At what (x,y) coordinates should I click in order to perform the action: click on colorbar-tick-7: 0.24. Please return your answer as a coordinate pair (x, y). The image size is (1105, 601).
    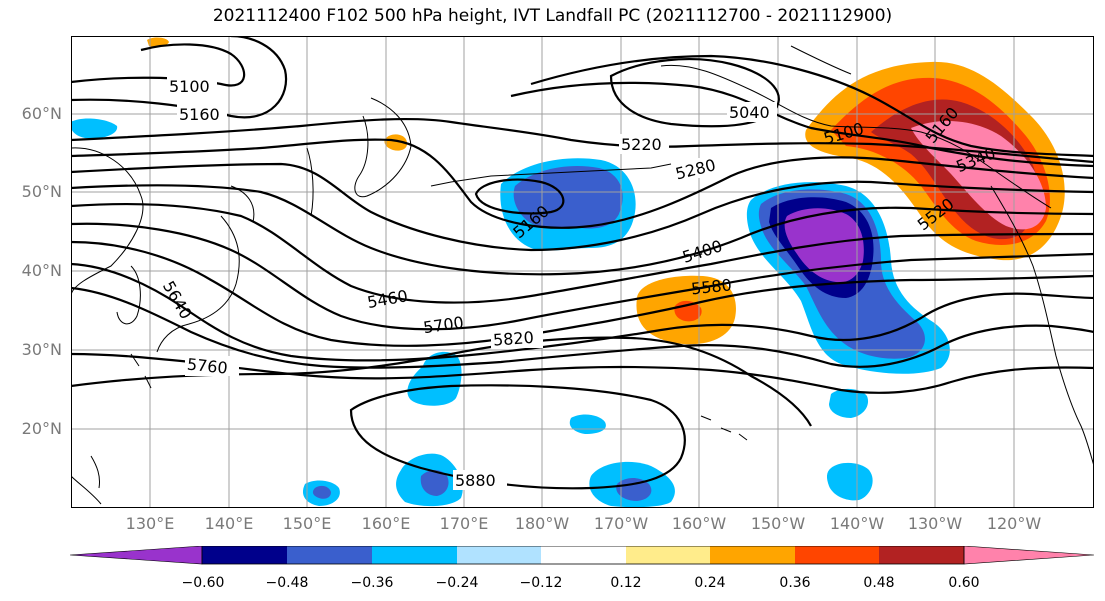
    Looking at the image, I should click on (710, 583).